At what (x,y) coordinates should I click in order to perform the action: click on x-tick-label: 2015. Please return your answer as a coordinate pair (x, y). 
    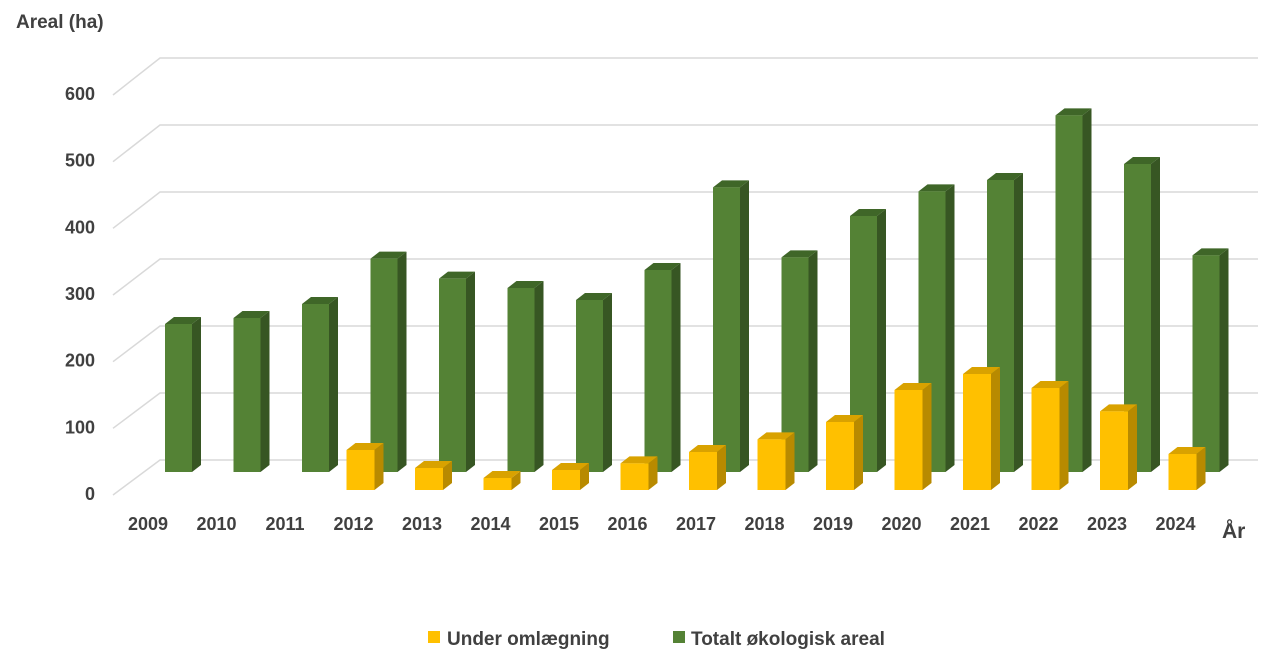
    Looking at the image, I should click on (559, 524).